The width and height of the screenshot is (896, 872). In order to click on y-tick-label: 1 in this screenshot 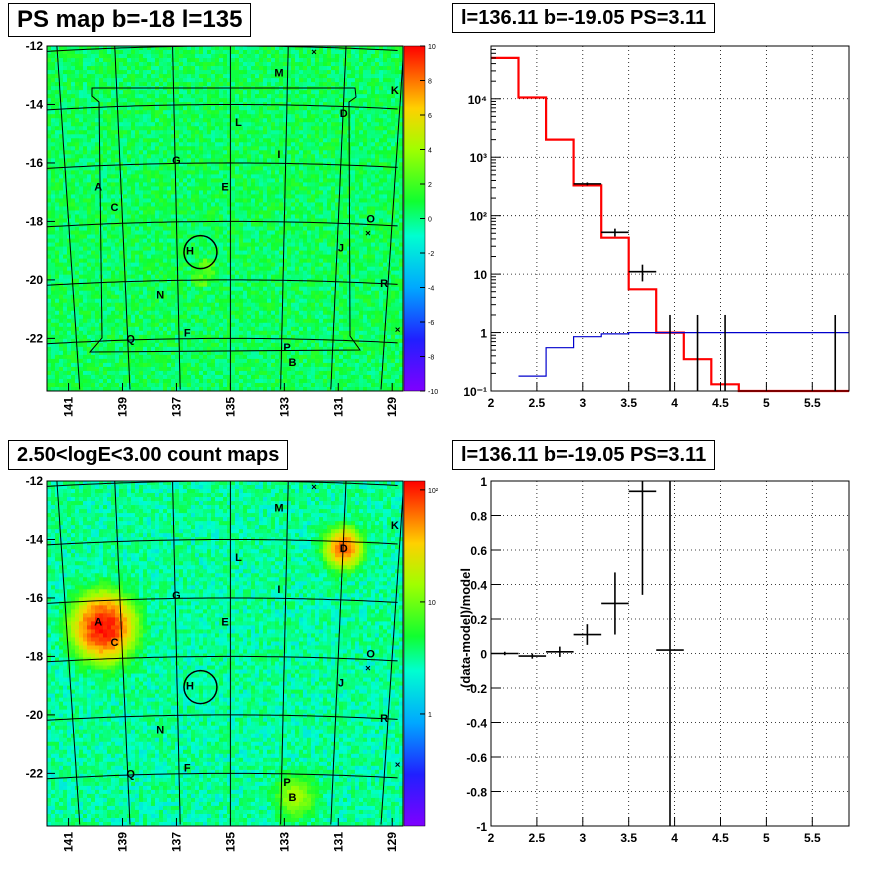, I will do `click(483, 482)`.